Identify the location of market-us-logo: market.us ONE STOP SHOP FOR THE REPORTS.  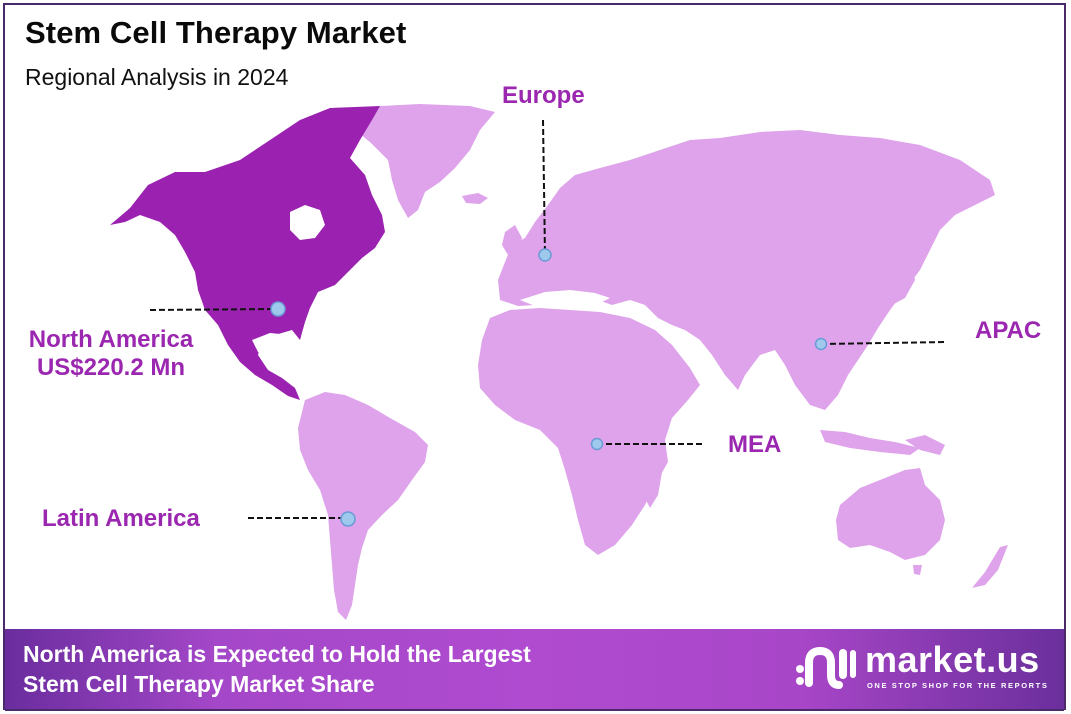
(923, 669).